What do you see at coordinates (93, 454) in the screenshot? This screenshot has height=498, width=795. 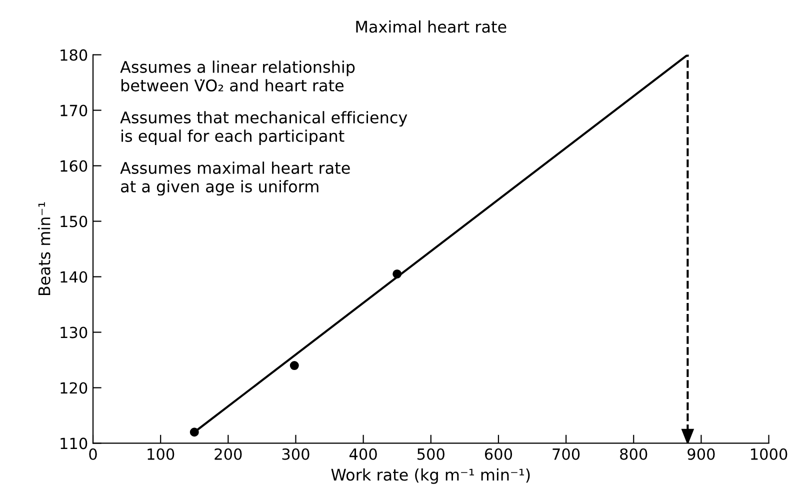 I see `x-tick-label: 0` at bounding box center [93, 454].